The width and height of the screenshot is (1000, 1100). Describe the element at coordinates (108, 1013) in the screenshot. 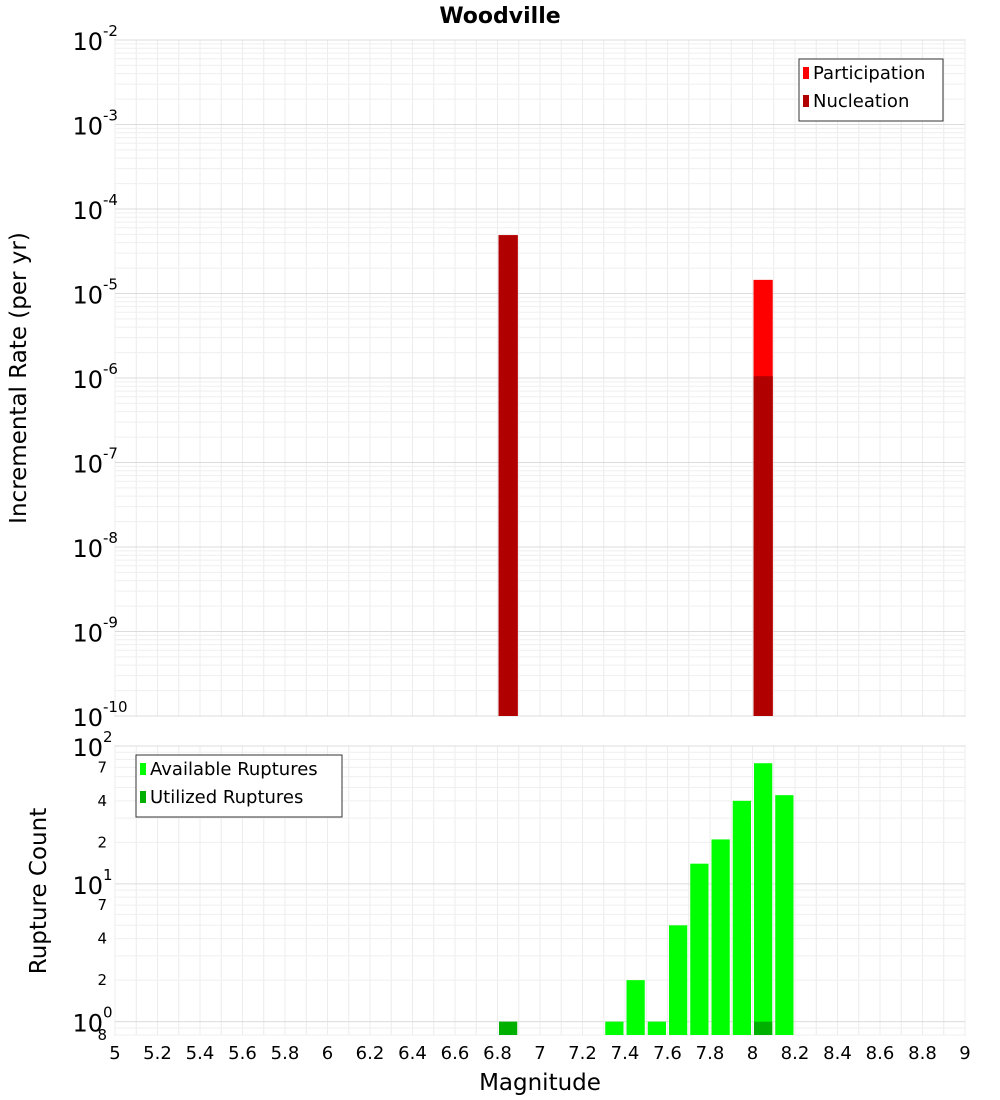

I see `y-tick-exponent: 0` at that location.